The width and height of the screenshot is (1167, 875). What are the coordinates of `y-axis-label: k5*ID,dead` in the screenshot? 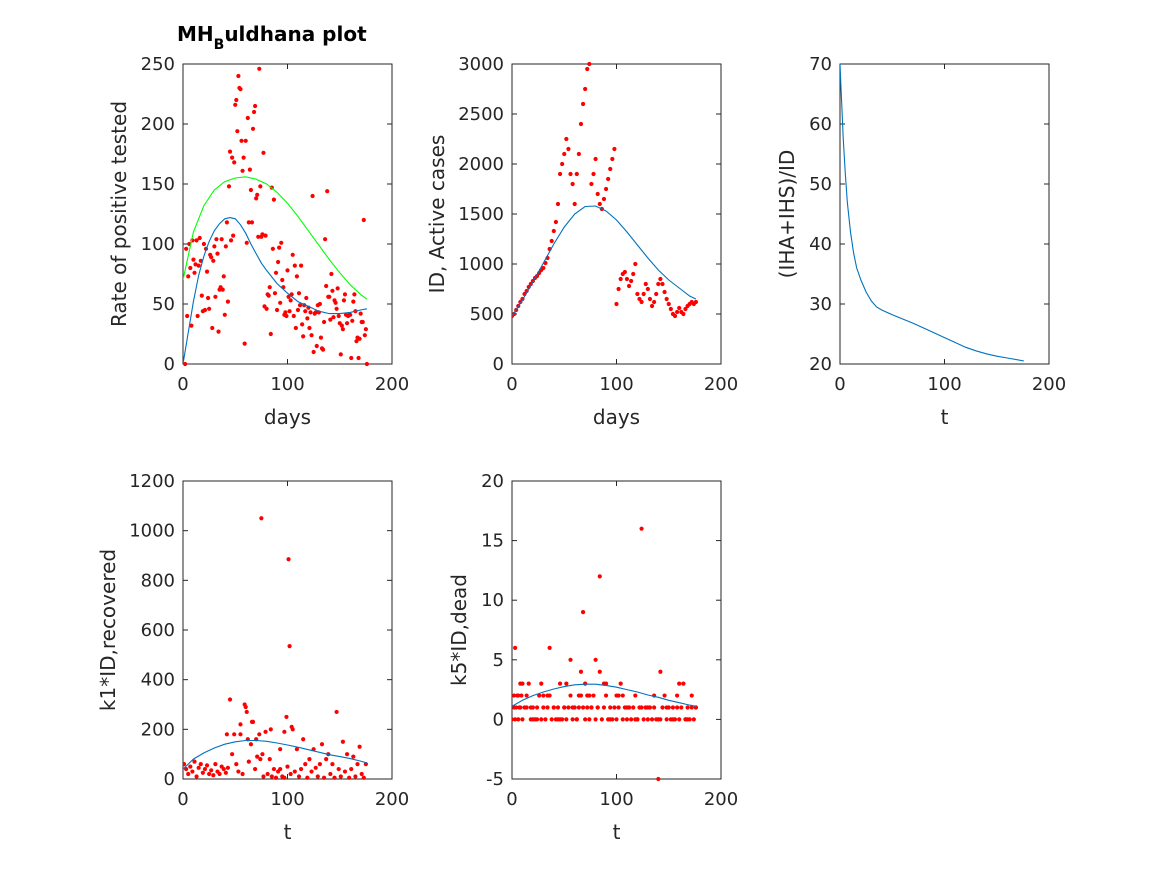 It's located at (459, 630).